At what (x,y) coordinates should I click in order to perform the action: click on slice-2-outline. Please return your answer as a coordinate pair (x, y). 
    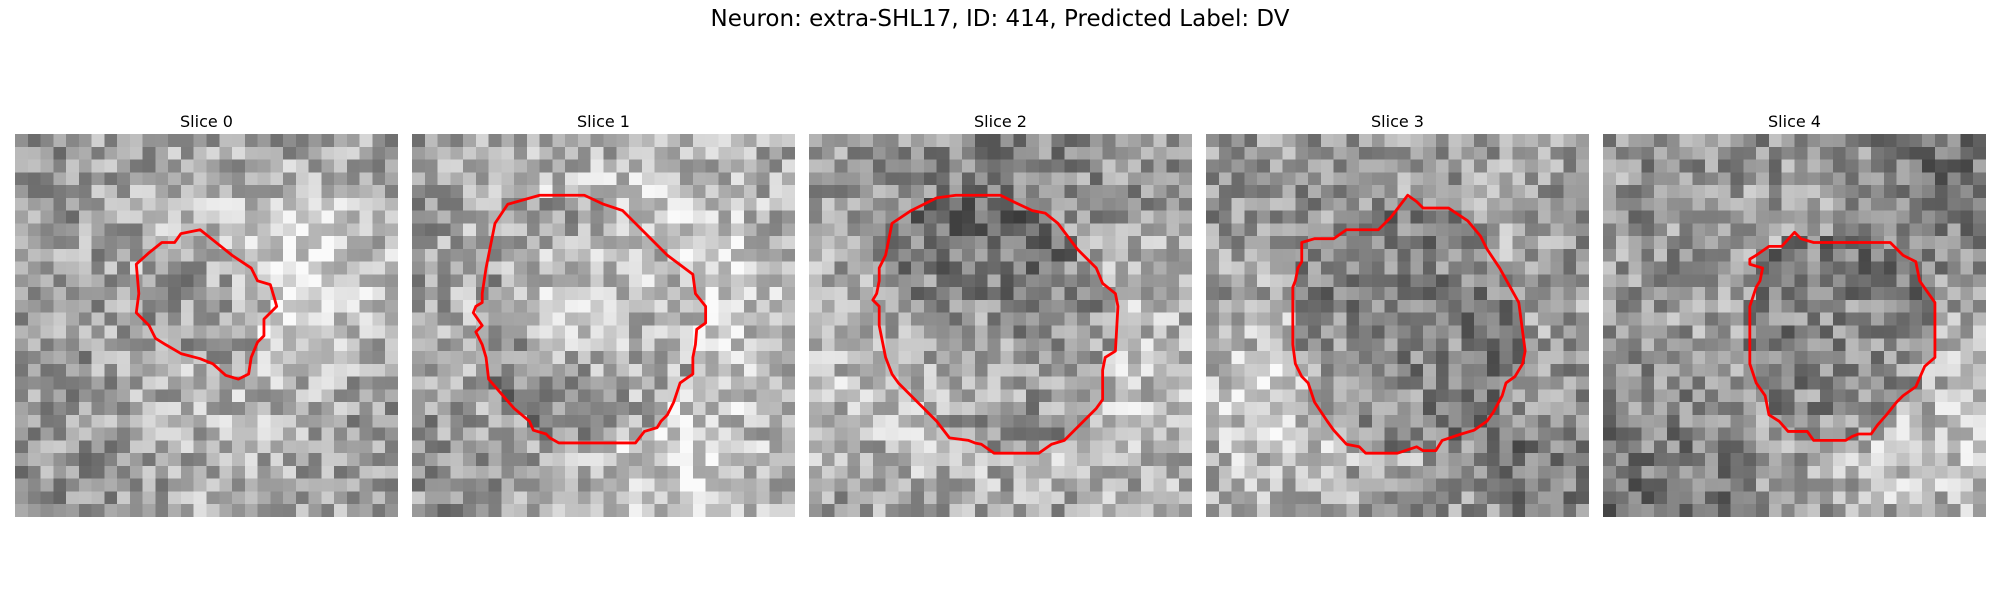
    Looking at the image, I should click on (995, 324).